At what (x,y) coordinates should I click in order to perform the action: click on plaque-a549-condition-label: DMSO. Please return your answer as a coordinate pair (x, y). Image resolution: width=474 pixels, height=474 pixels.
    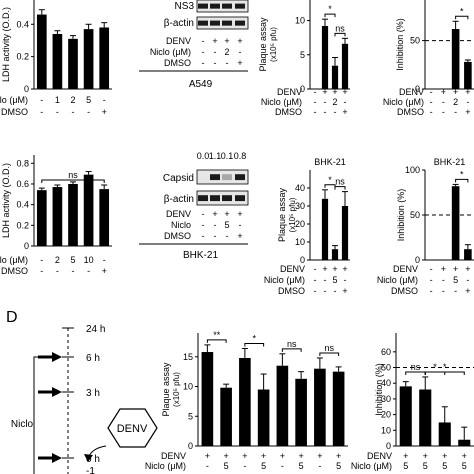
    Looking at the image, I should click on (288, 112).